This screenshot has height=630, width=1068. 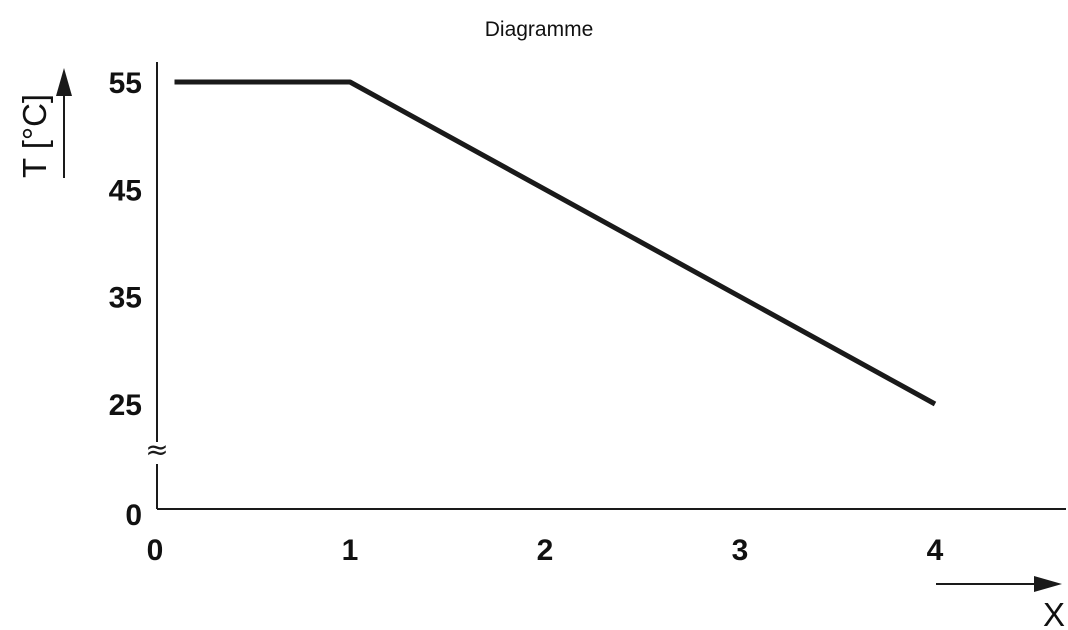 I want to click on axis-break-marker: ≈, so click(x=156, y=449).